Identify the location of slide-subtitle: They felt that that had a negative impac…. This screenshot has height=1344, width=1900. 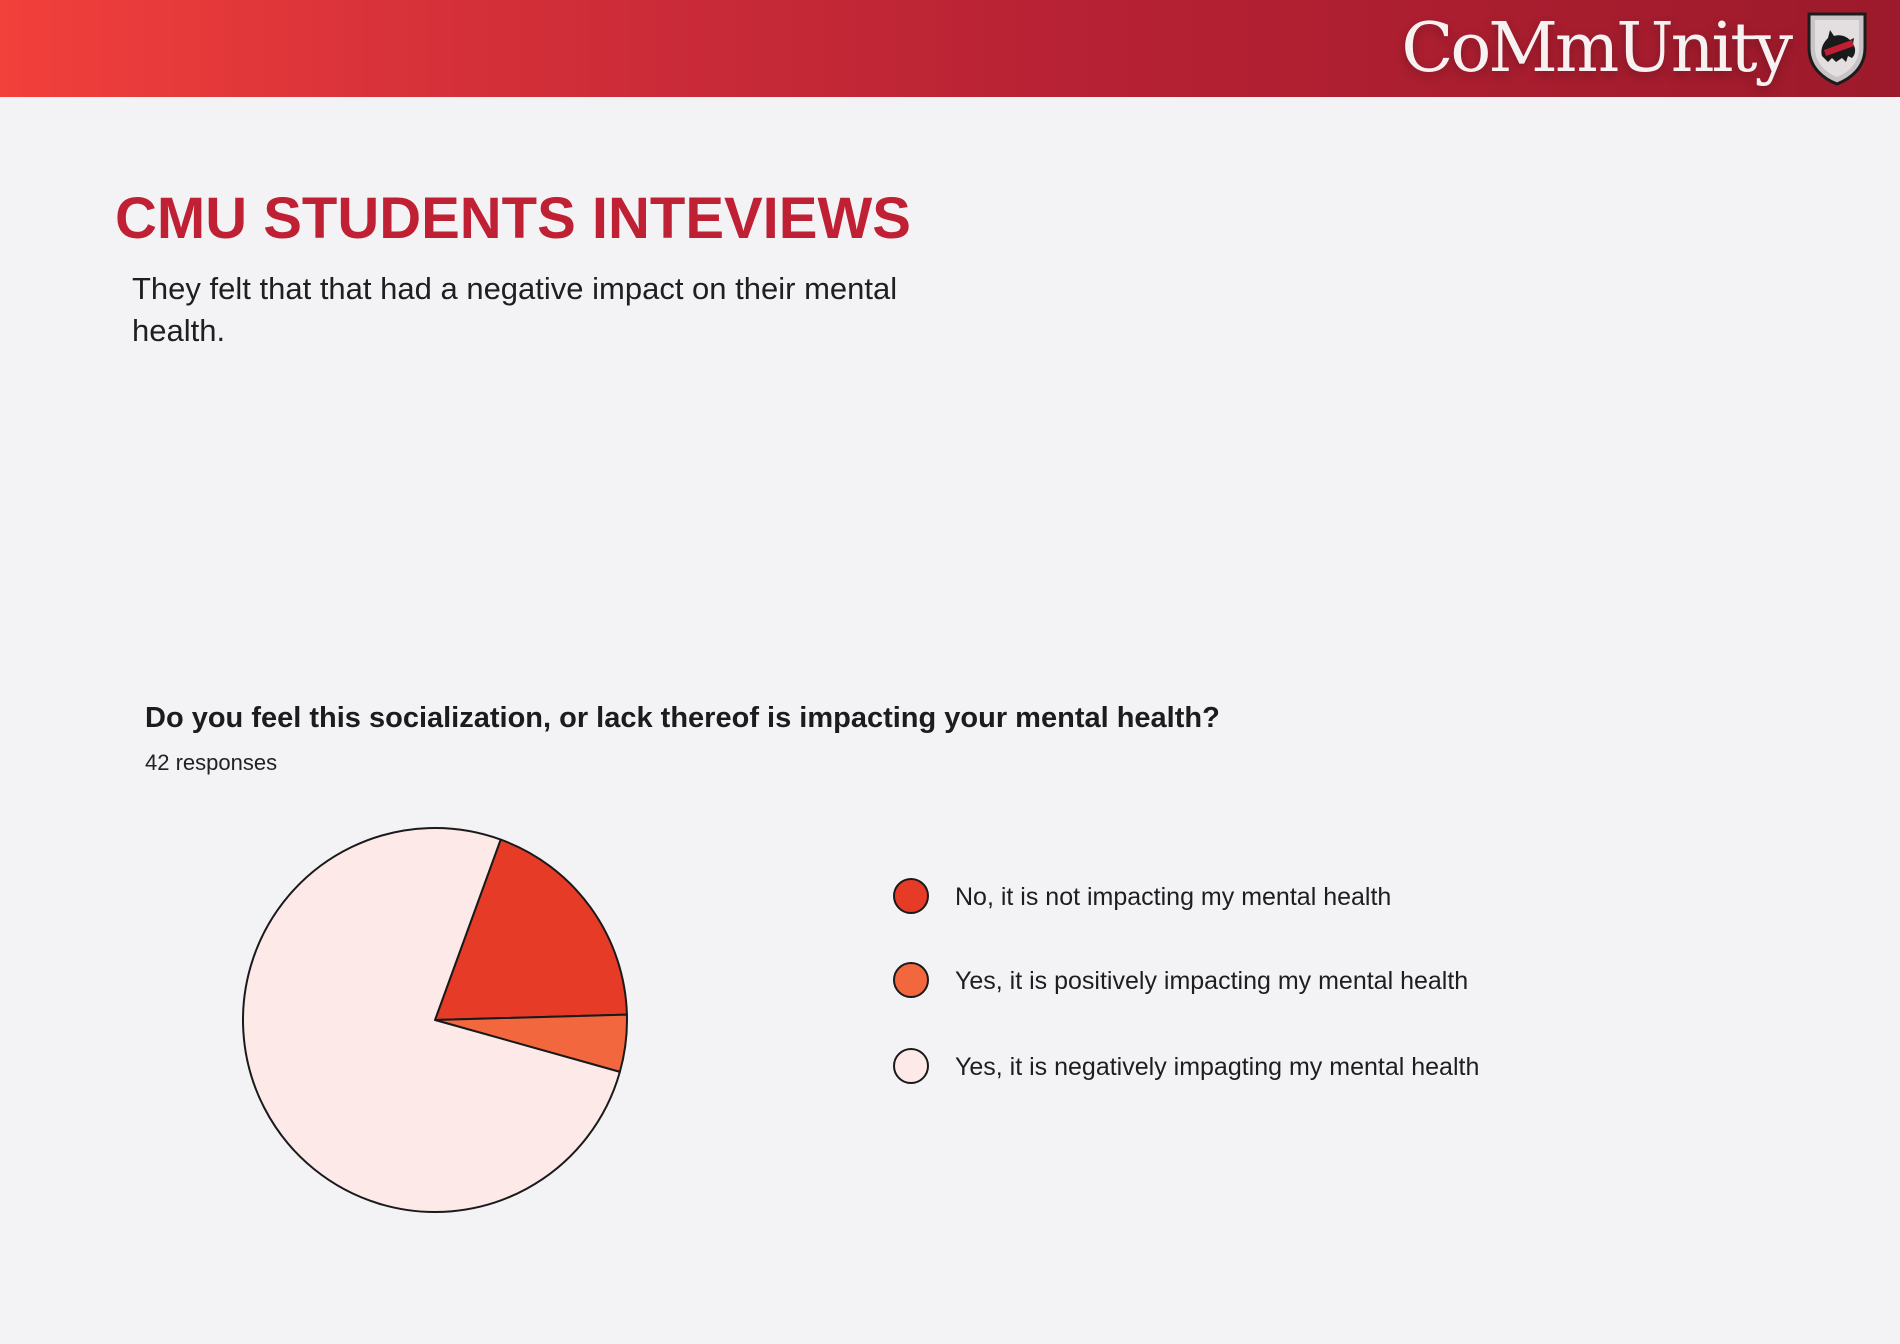
(515, 309).